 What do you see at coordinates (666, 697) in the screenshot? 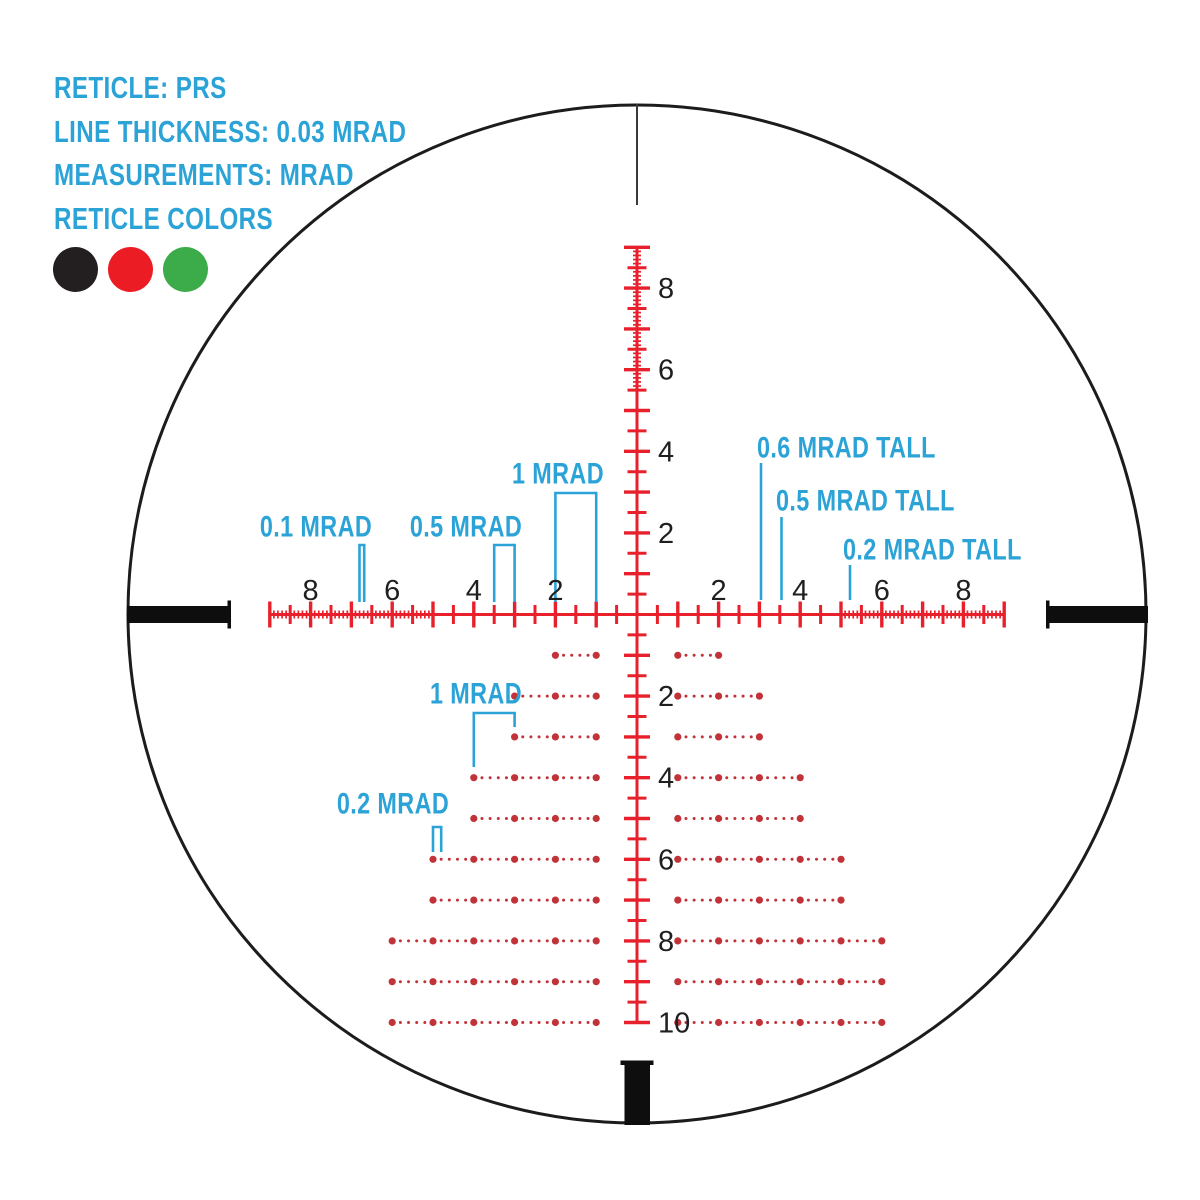
I see `axis-tick-label: 2` at bounding box center [666, 697].